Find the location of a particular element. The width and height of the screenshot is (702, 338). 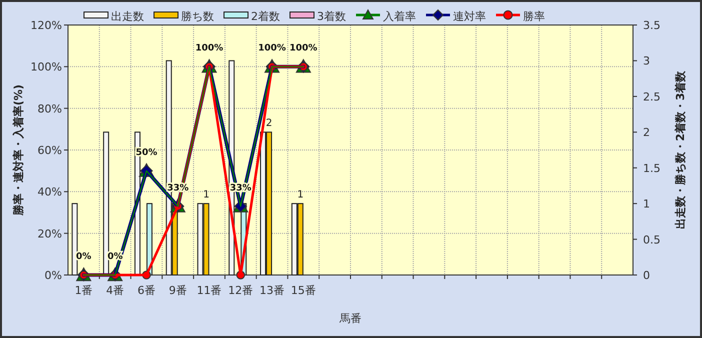

x-tick-label: 12番 is located at coordinates (241, 290).